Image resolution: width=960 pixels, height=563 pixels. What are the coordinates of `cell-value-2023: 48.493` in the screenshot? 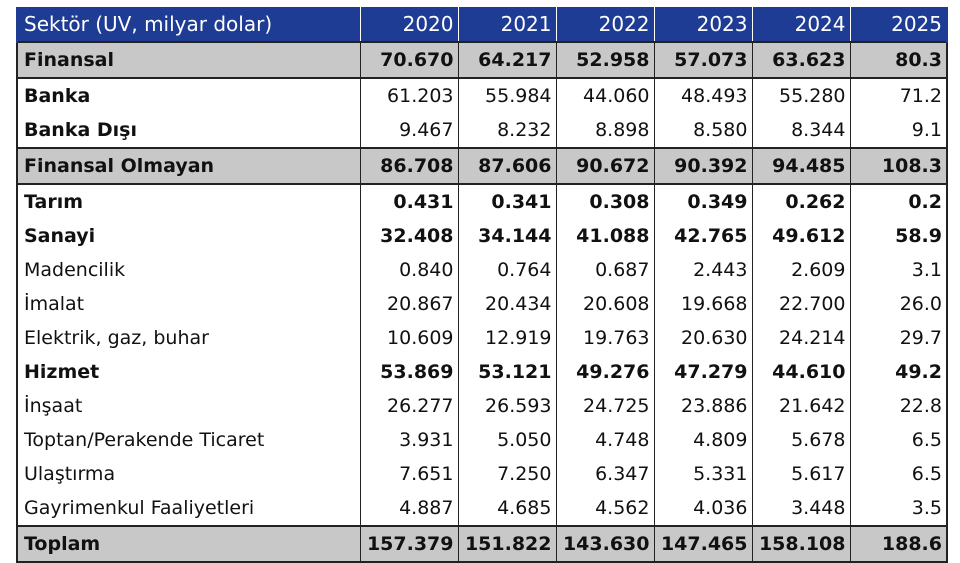 It's located at (702, 95).